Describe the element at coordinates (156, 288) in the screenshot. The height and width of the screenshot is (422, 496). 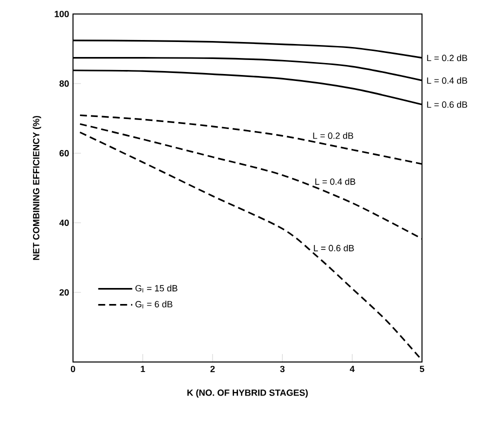
I see `legend-label: G$_{I}$ = 15 dB` at that location.